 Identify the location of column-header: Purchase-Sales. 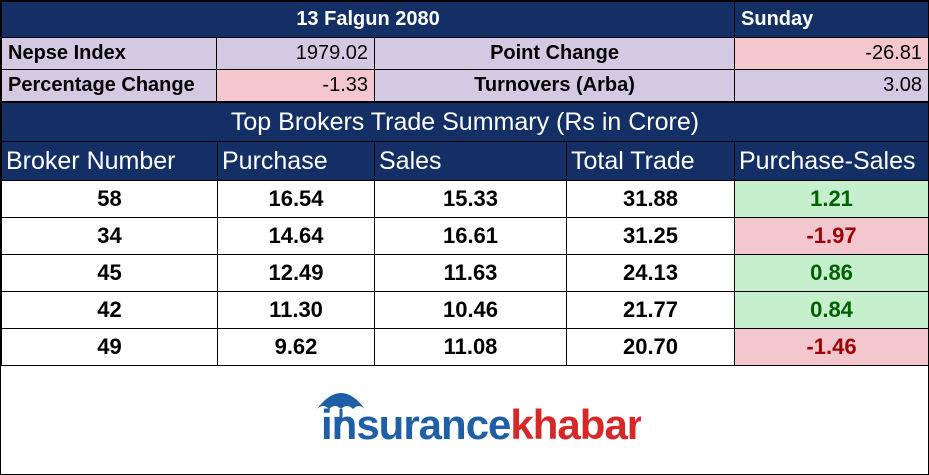
(831, 161).